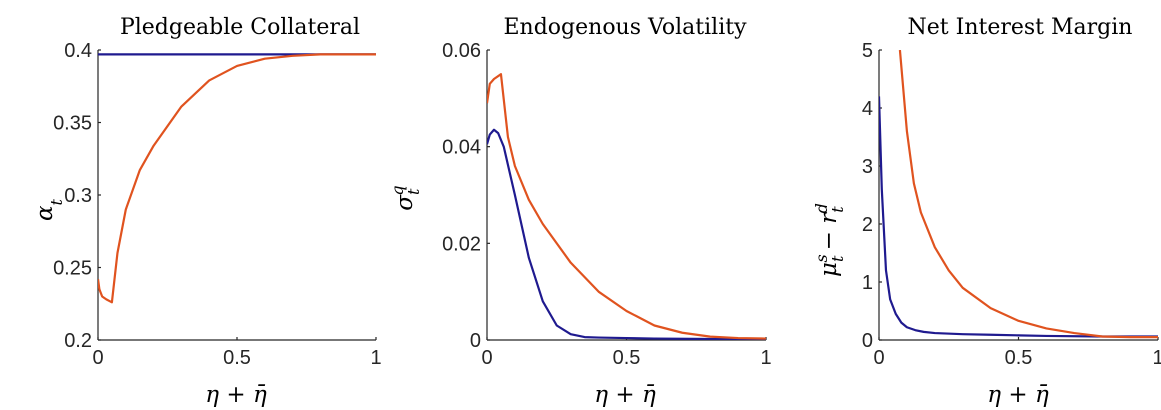 The width and height of the screenshot is (1161, 410). What do you see at coordinates (867, 51) in the screenshot?
I see `y-tick-label: 5` at bounding box center [867, 51].